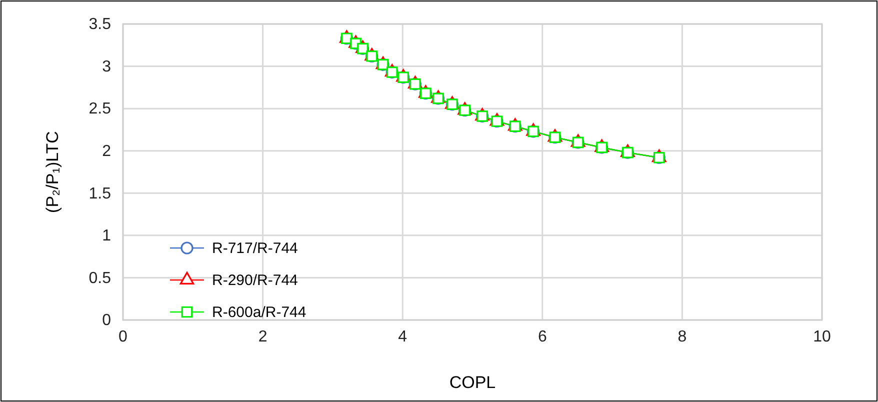 The height and width of the screenshot is (402, 878). I want to click on y-axis-title: (P₂/P₁)LTC, so click(52, 172).